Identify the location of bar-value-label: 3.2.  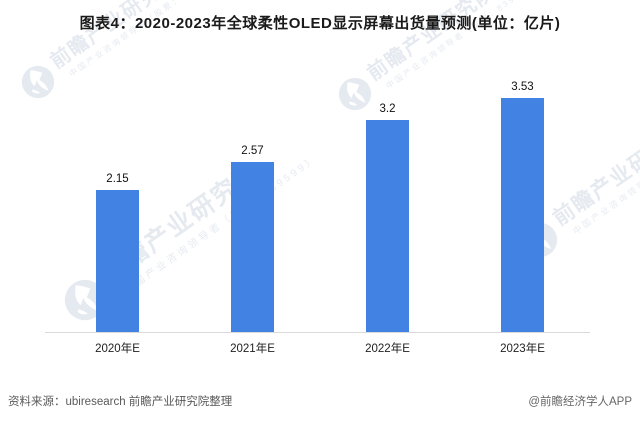
(387, 109).